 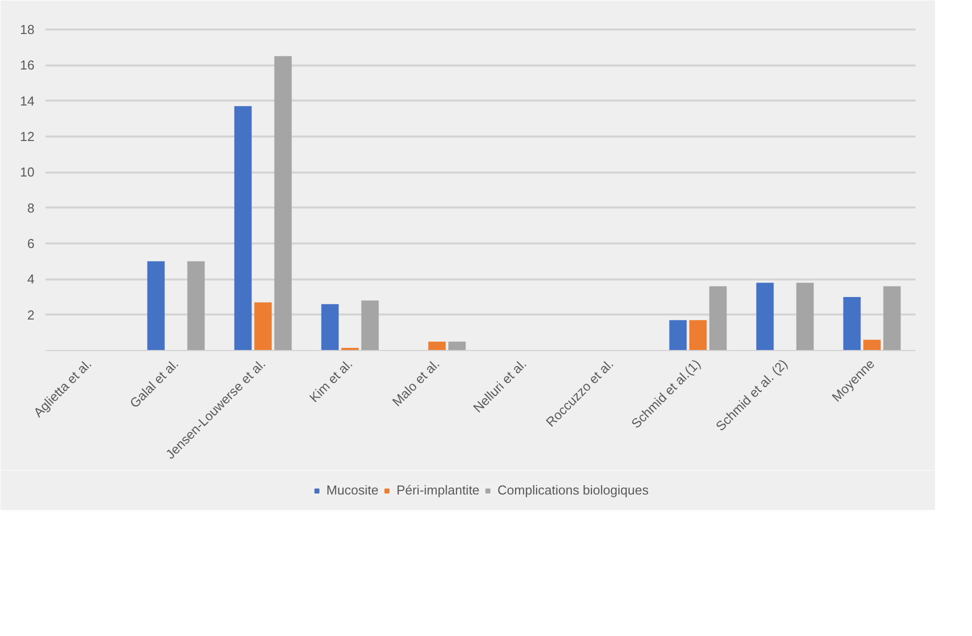 What do you see at coordinates (27, 65) in the screenshot?
I see `y-tick-label: 16` at bounding box center [27, 65].